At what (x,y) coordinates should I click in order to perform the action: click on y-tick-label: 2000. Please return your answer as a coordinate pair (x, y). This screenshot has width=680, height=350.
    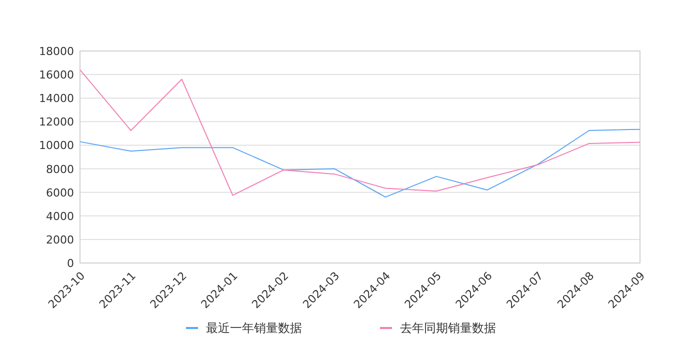
    Looking at the image, I should click on (60, 239).